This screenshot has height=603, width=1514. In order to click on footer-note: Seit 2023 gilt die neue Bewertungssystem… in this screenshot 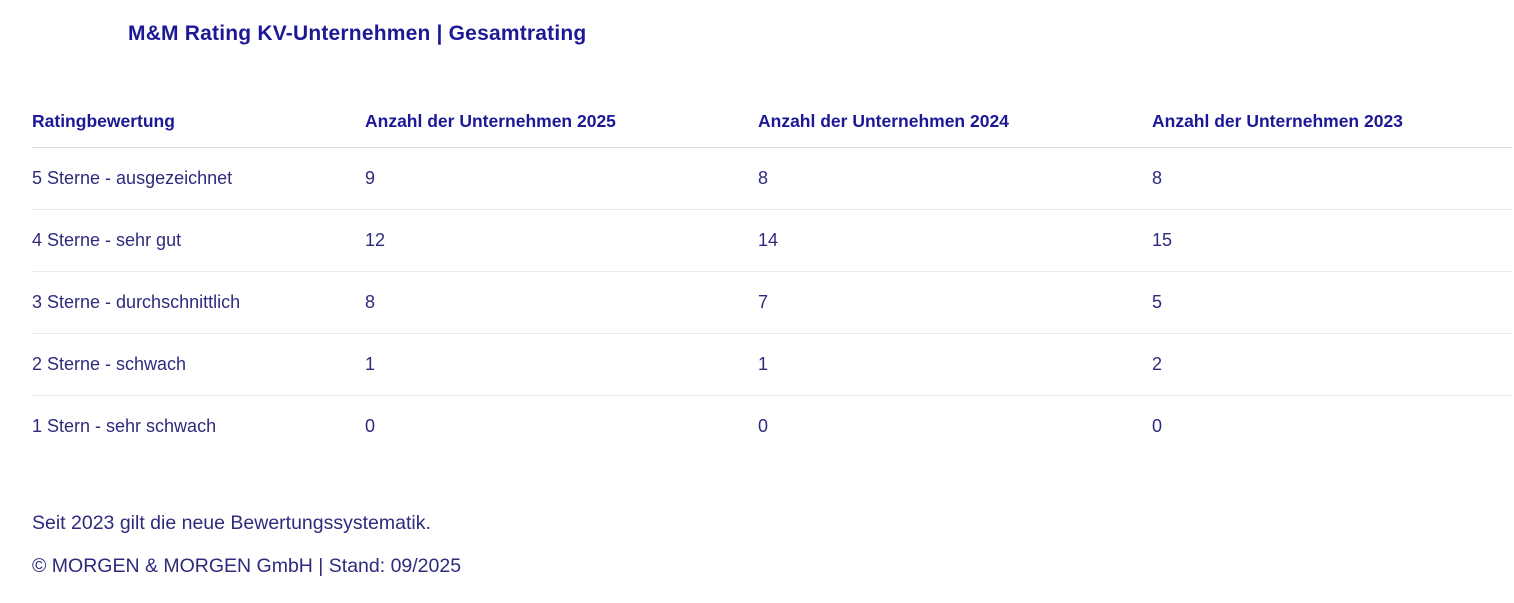, I will do `click(231, 523)`.